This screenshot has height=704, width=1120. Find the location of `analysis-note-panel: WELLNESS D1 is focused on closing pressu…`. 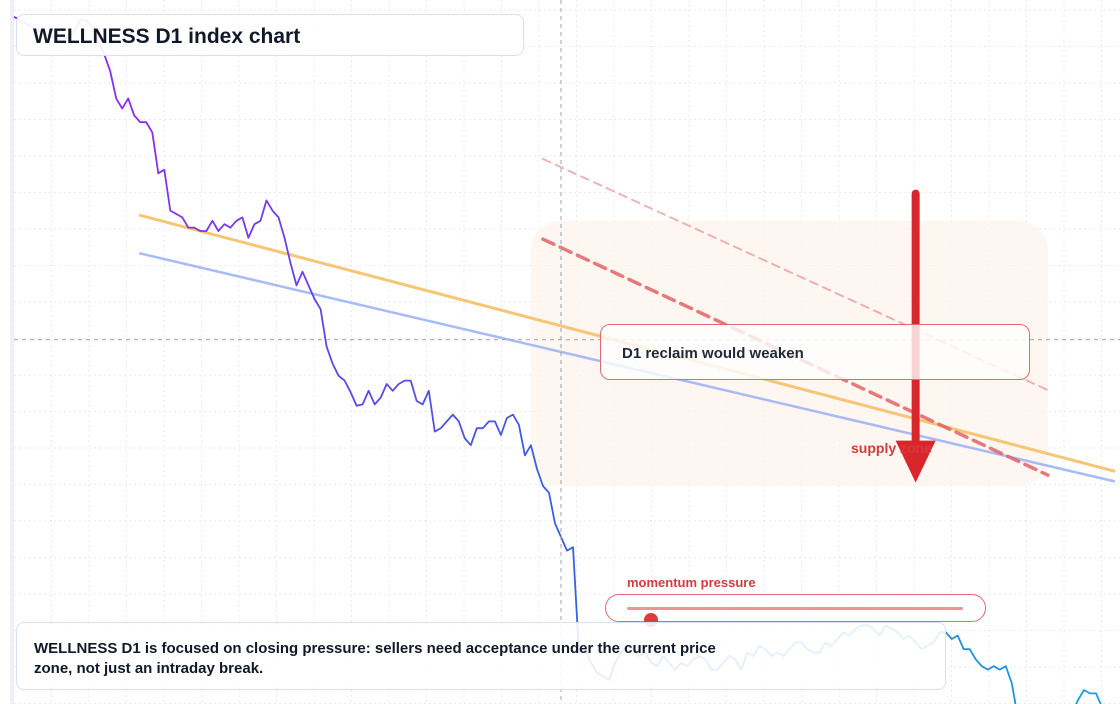

analysis-note-panel: WELLNESS D1 is focused on closing pressu… is located at coordinates (481, 656).